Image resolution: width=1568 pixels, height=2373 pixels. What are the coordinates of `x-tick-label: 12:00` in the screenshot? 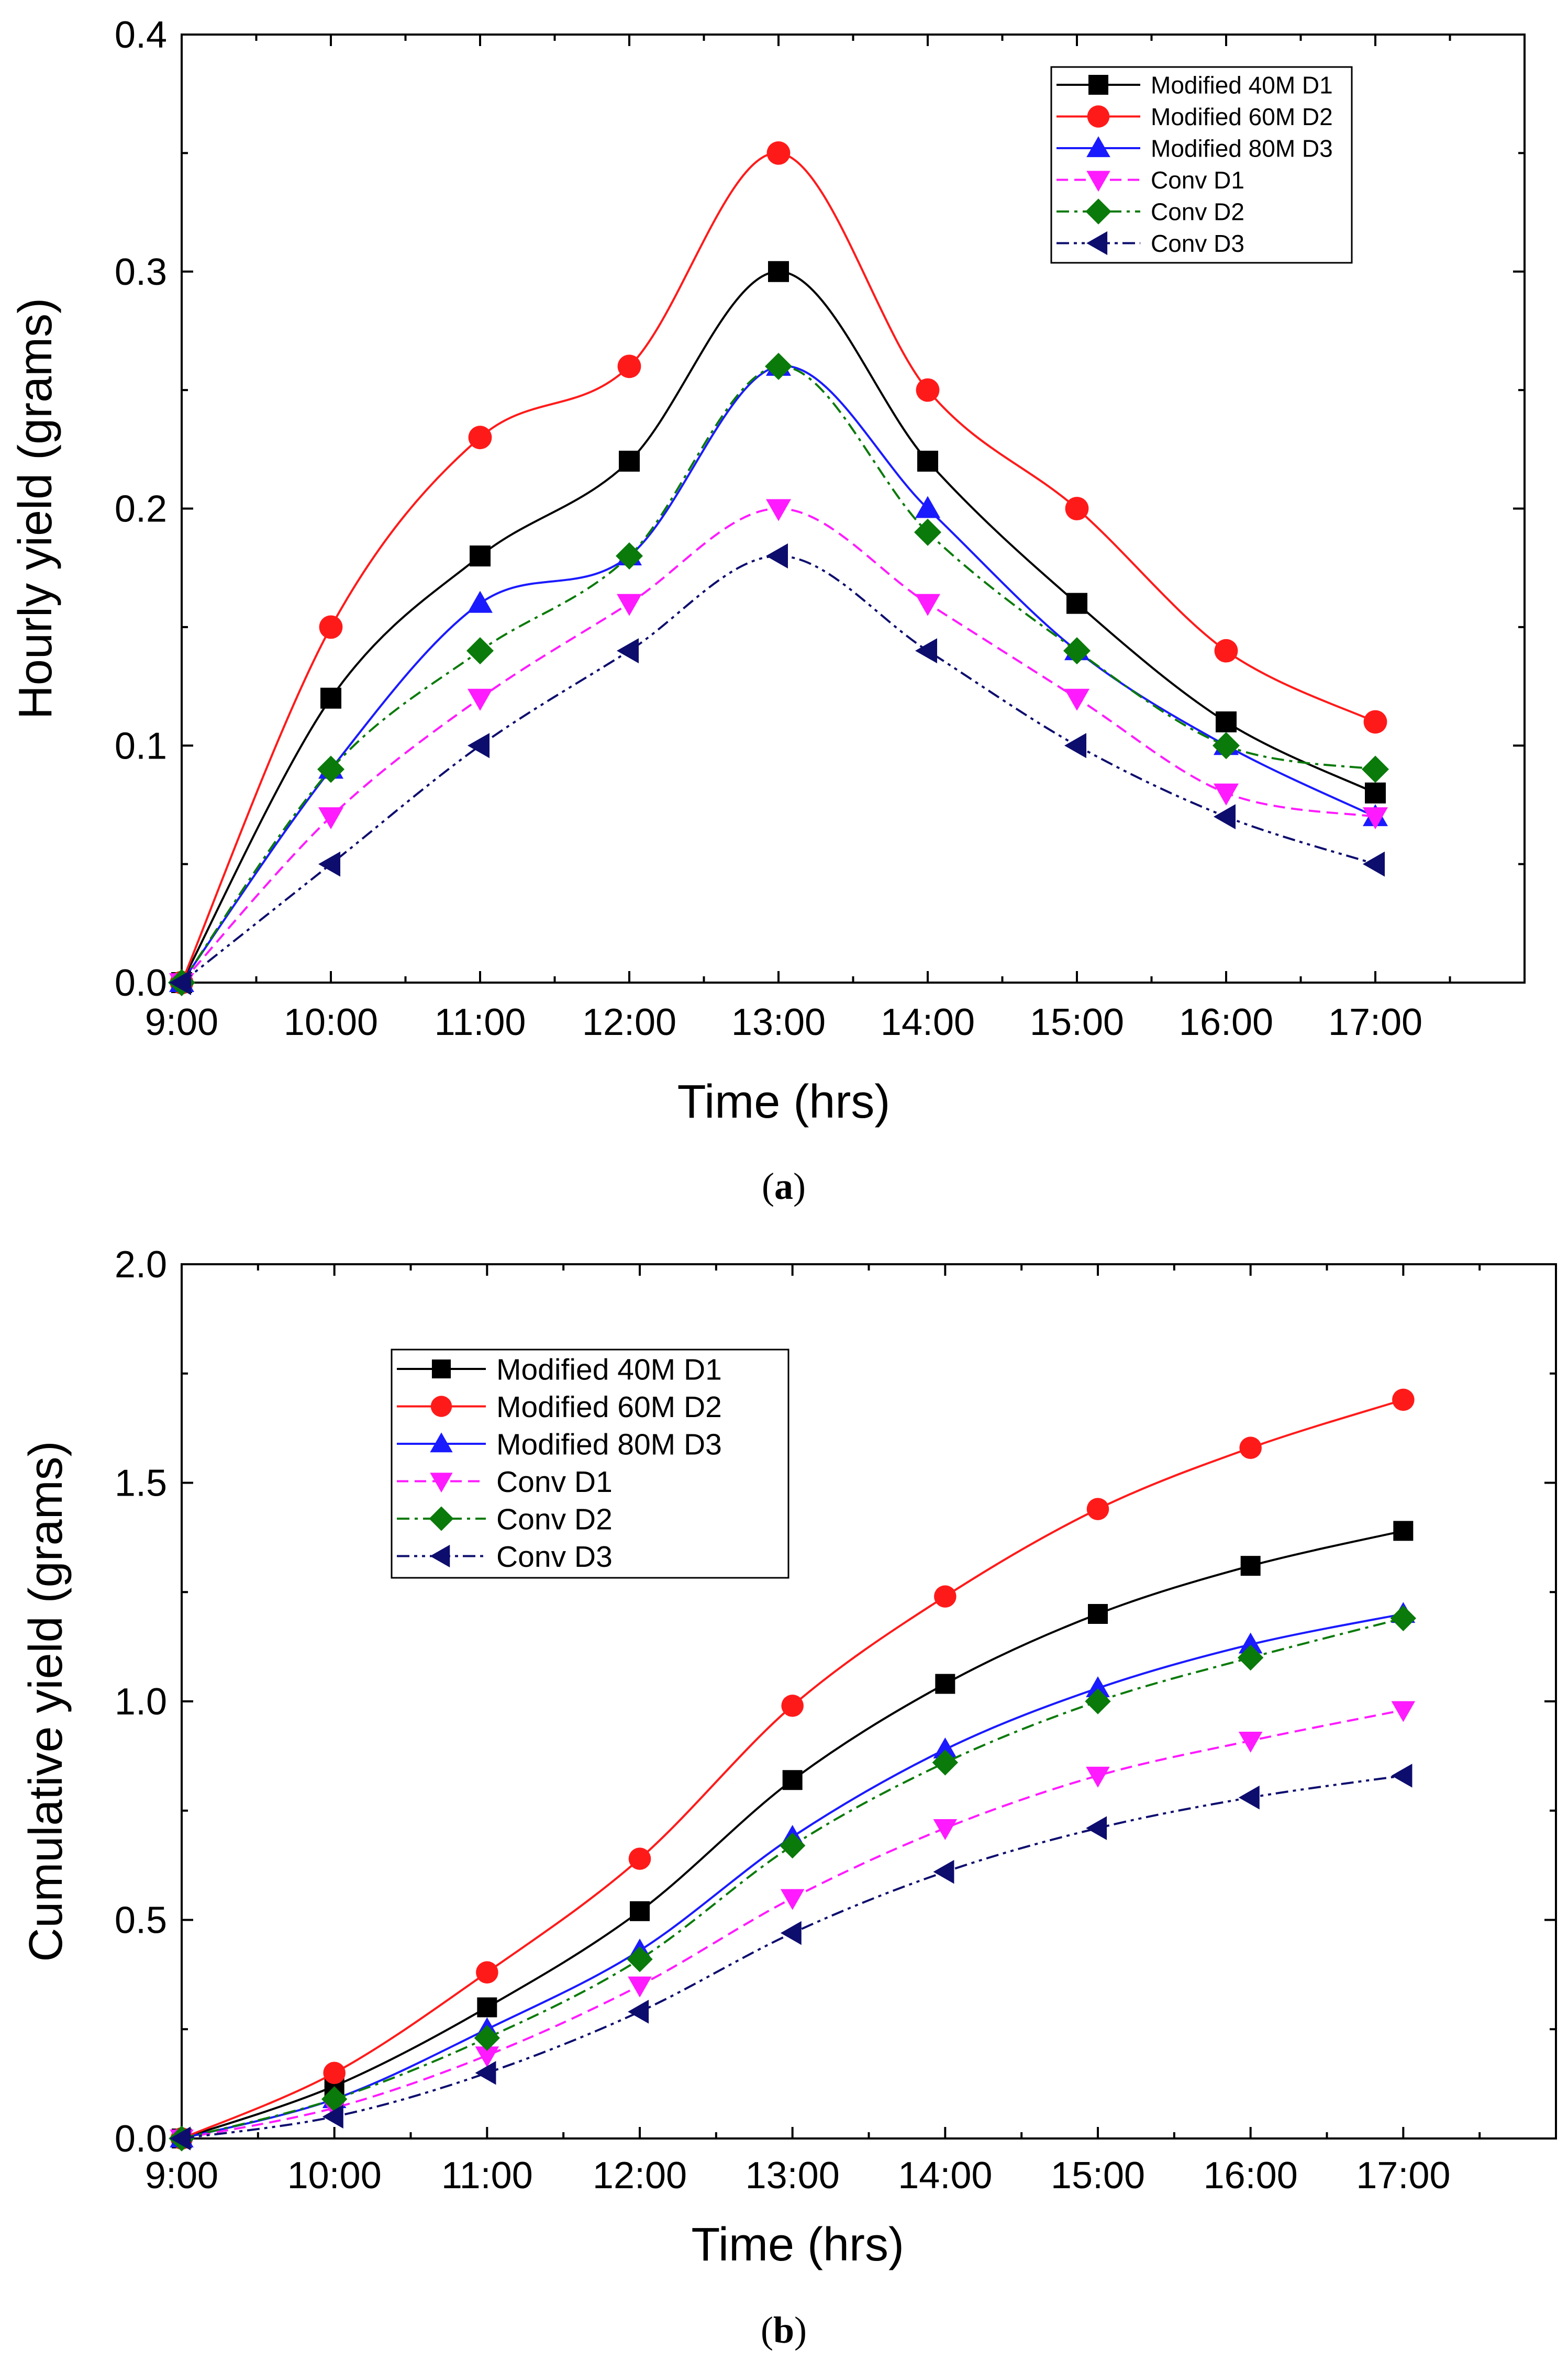 It's located at (629, 1022).